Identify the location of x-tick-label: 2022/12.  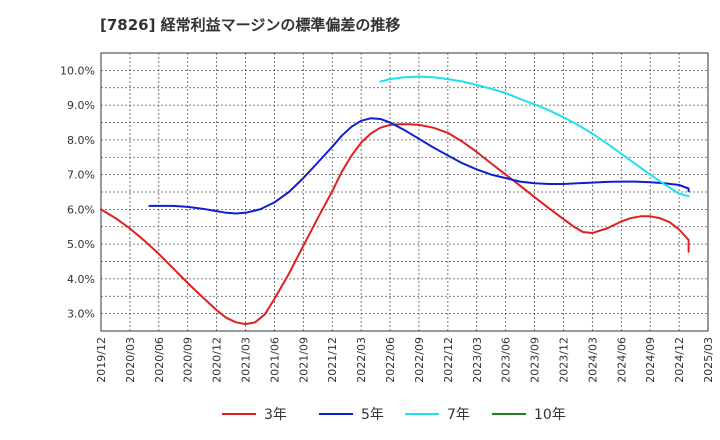
(448, 360).